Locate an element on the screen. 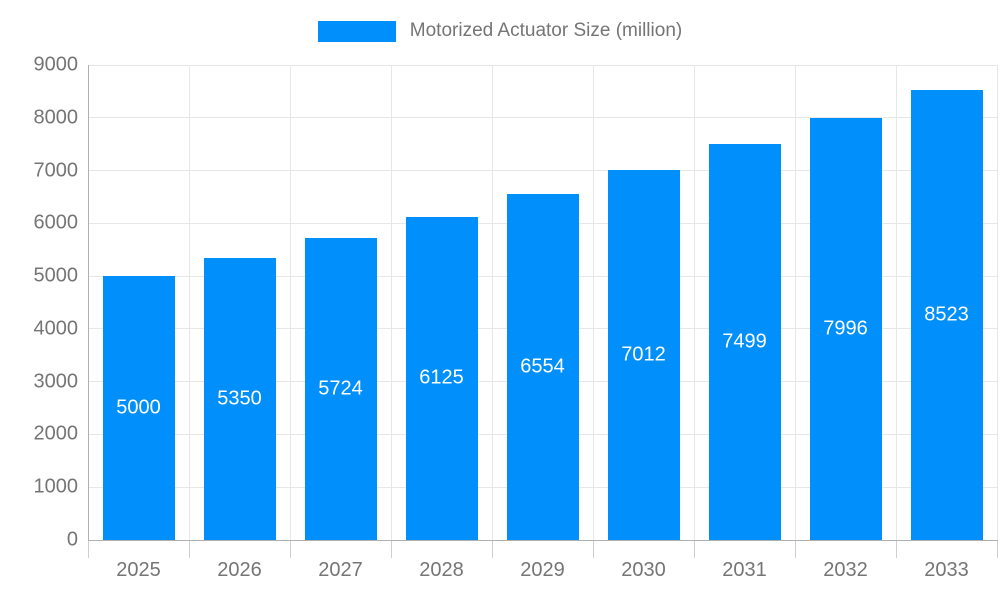 The width and height of the screenshot is (1000, 600). bar-value-label: 8523 is located at coordinates (946, 314).